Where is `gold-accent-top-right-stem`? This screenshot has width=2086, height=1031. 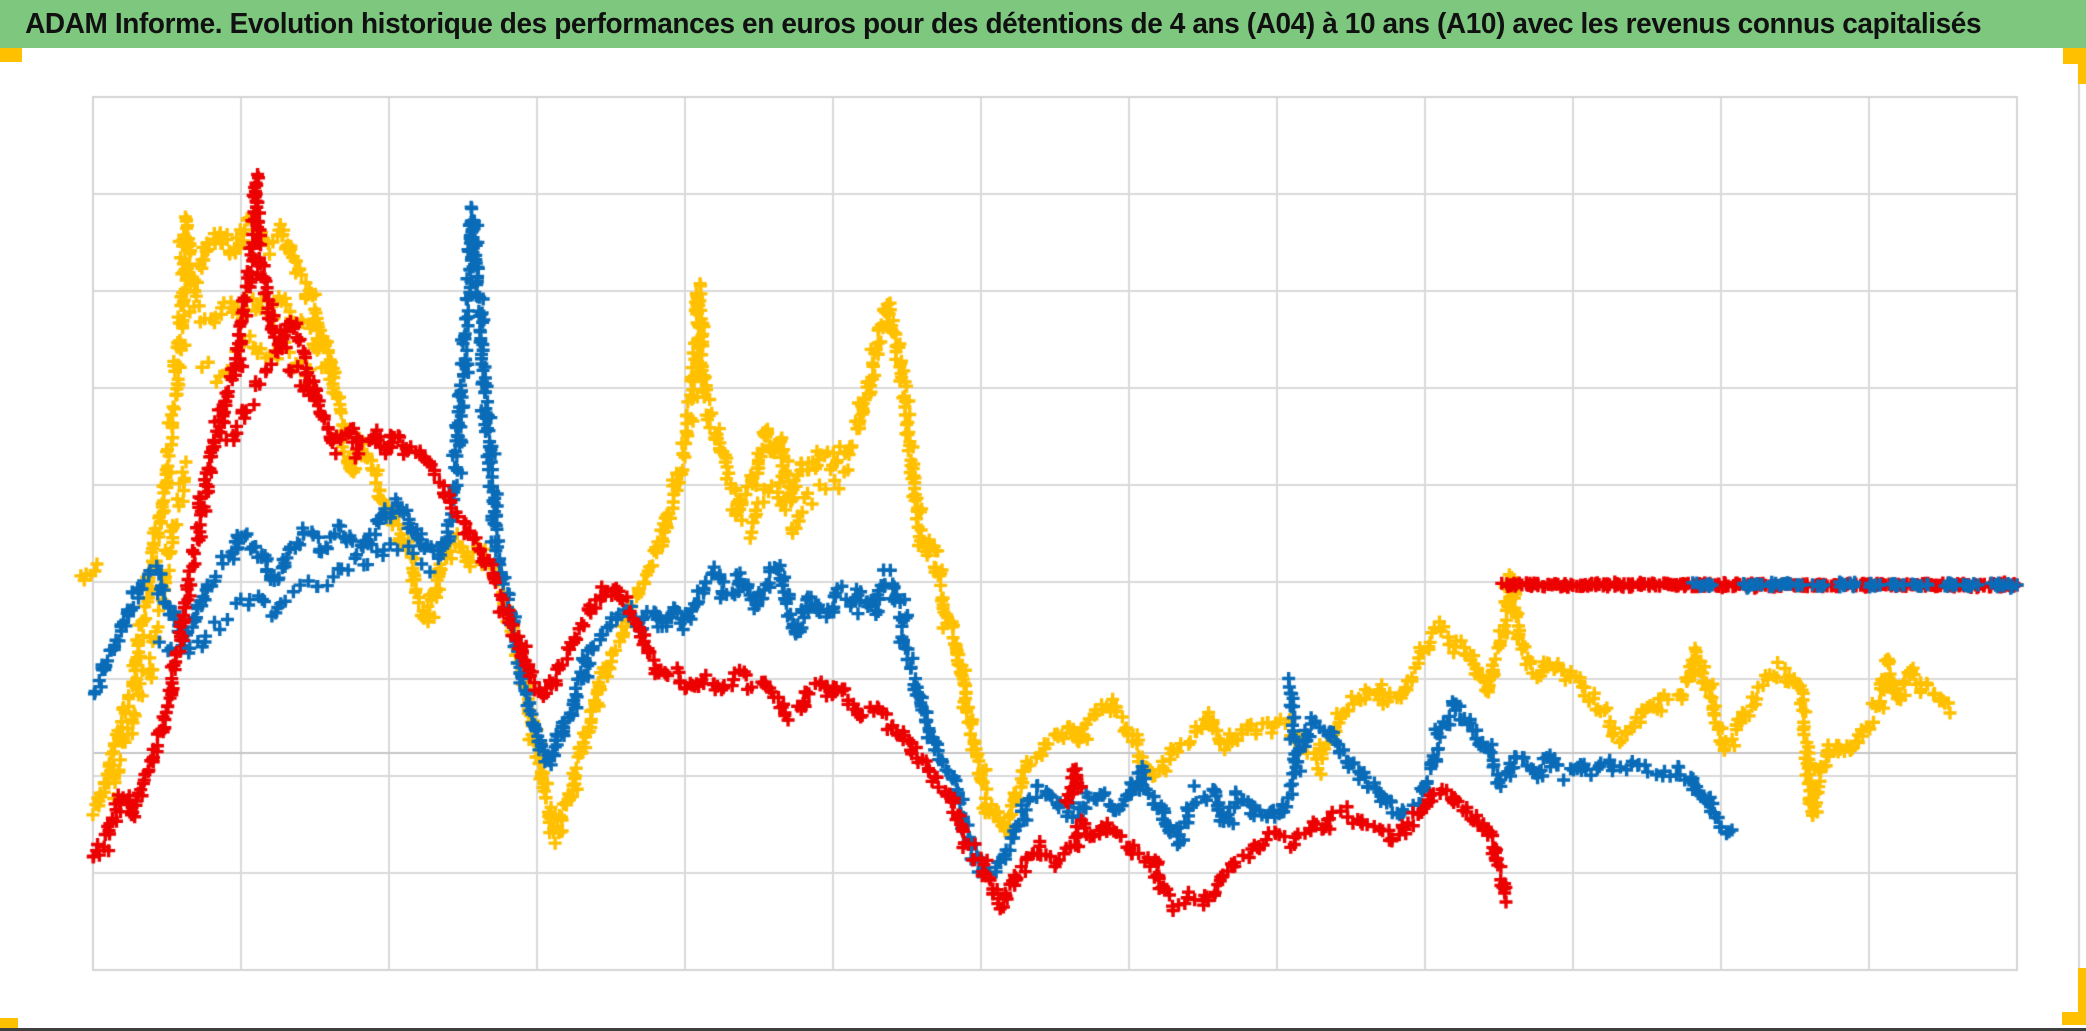 gold-accent-top-right-stem is located at coordinates (2082, 66).